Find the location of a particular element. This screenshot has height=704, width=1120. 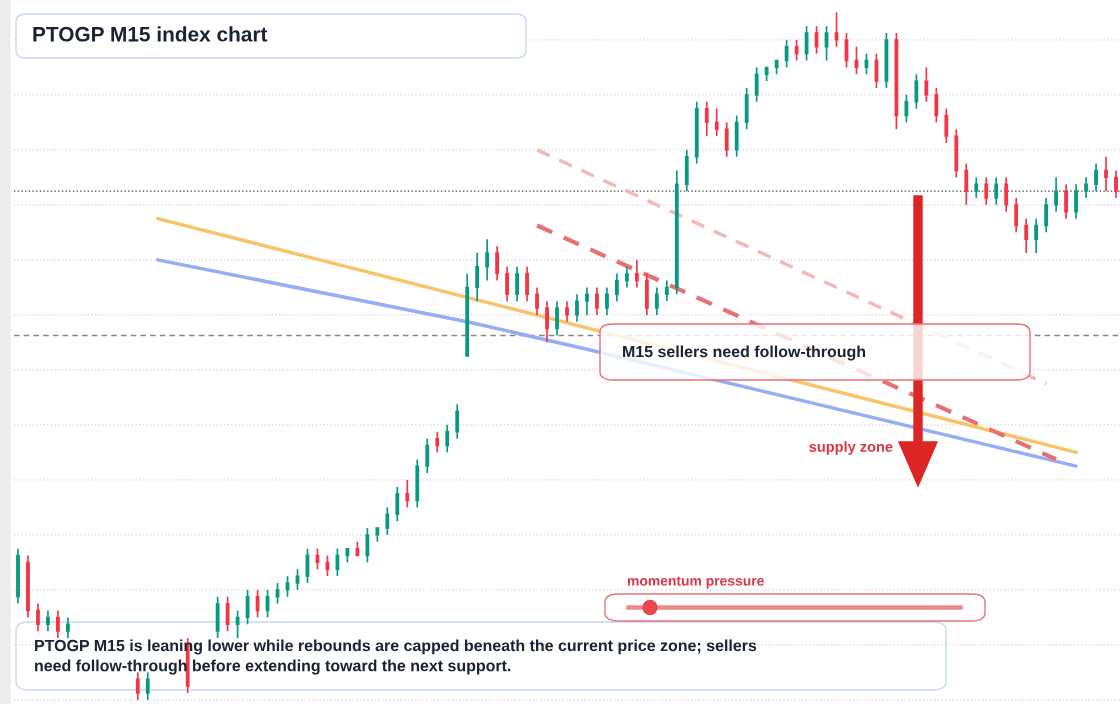

annotation: momentum pressure is located at coordinates (695, 582).